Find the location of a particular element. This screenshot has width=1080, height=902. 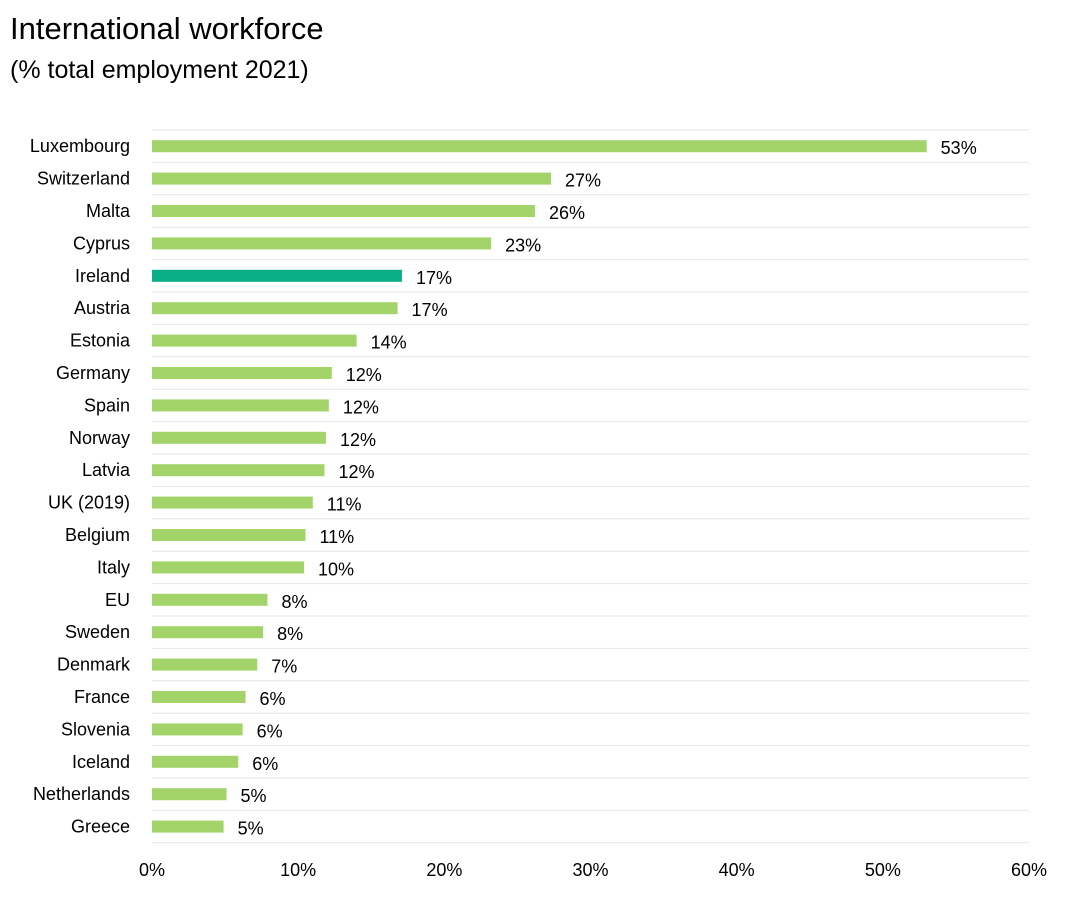

chart-title: International workforce is located at coordinates (167, 28).